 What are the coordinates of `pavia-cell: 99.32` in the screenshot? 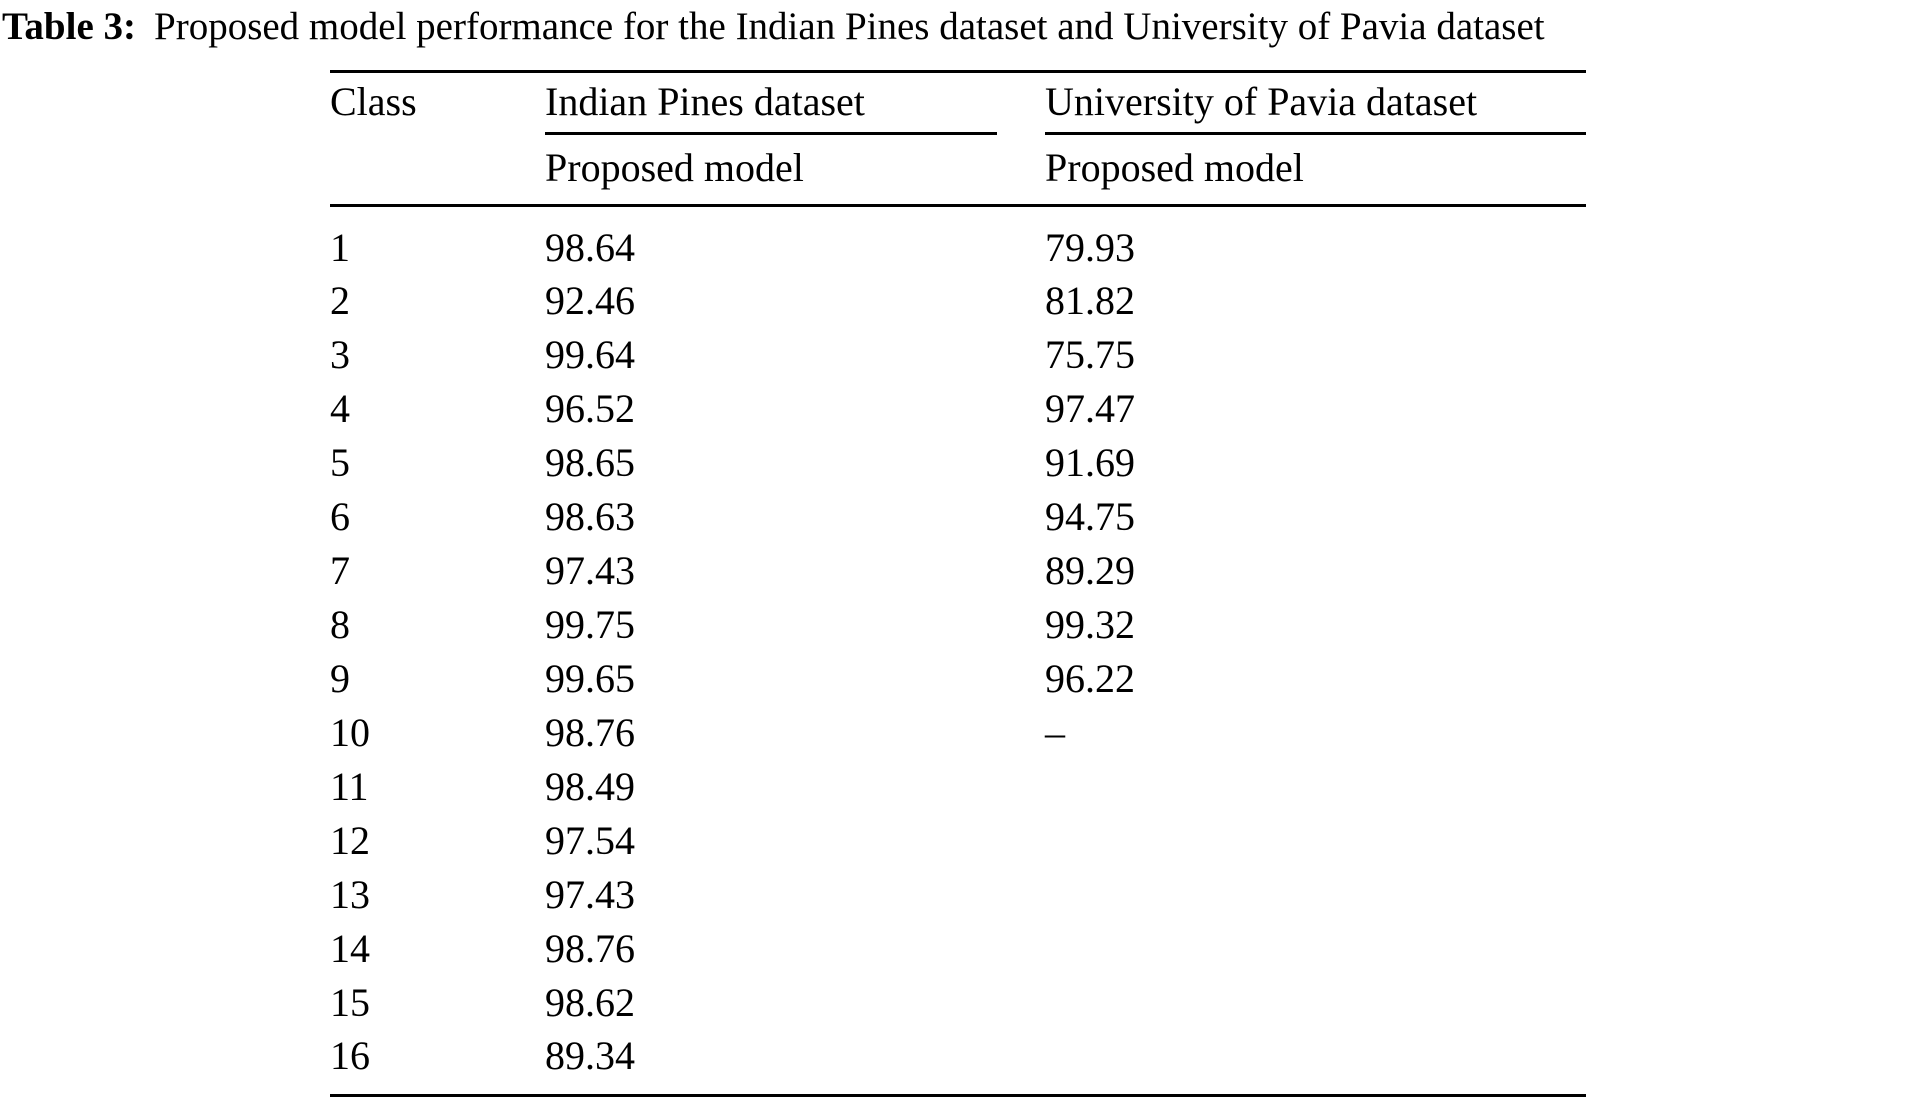 It's located at (1090, 624).